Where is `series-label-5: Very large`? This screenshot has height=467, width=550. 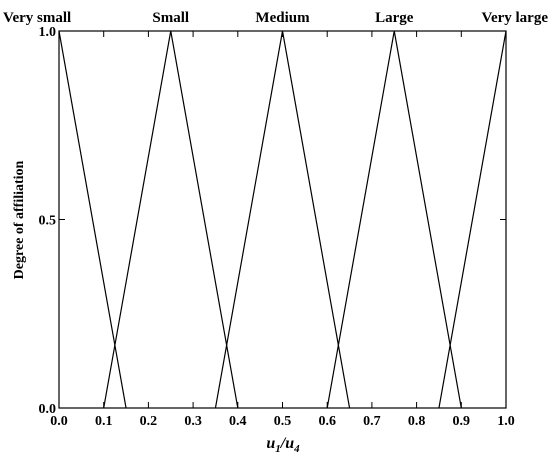 series-label-5: Very large is located at coordinates (514, 18).